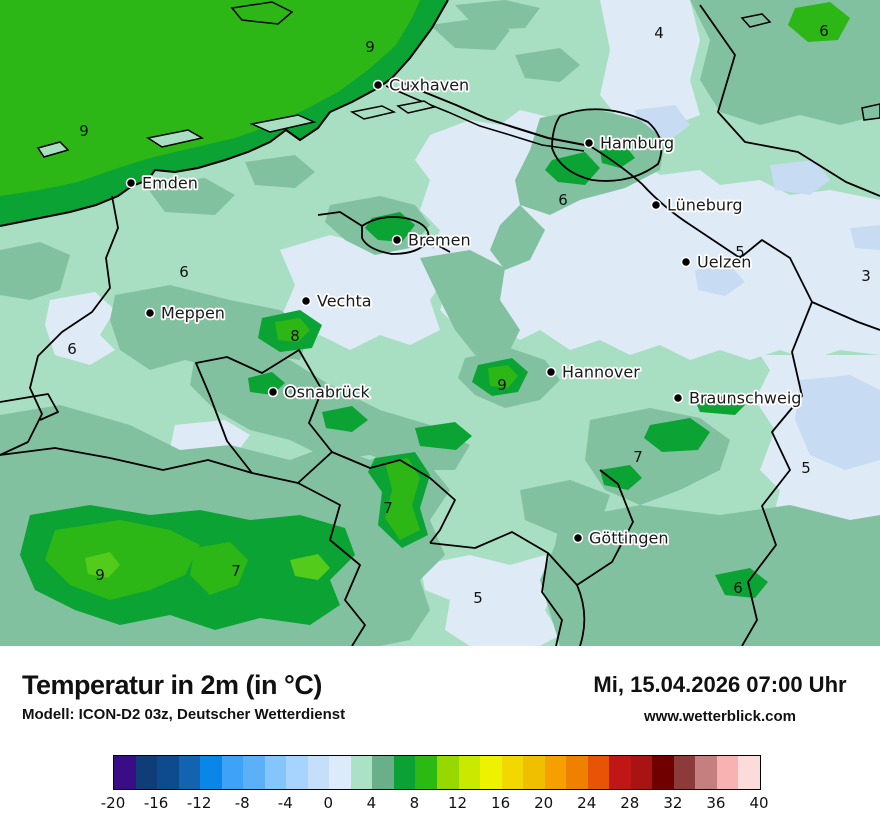 The height and width of the screenshot is (830, 880). I want to click on colorbar-tick-label: 40, so click(759, 803).